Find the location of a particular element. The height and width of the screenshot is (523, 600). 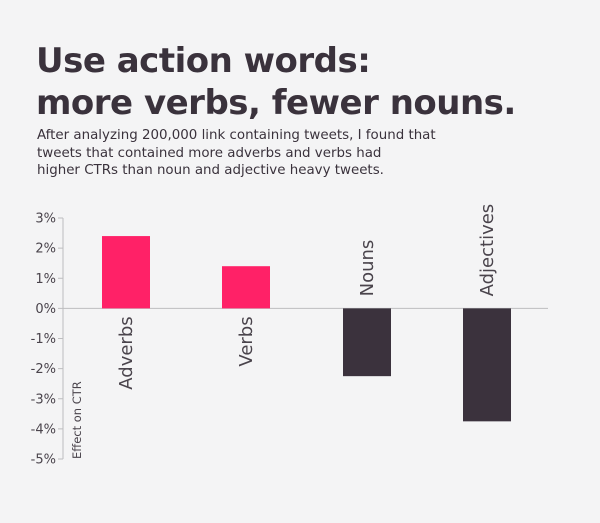

y-tick-label: -1% is located at coordinates (43, 339).